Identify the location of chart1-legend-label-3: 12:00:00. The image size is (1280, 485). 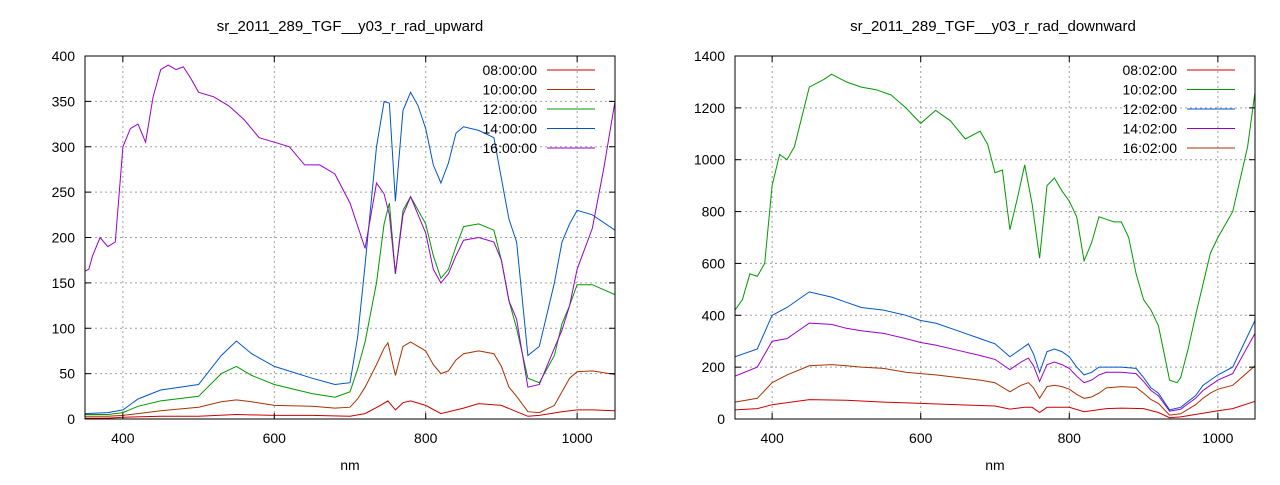
(510, 109).